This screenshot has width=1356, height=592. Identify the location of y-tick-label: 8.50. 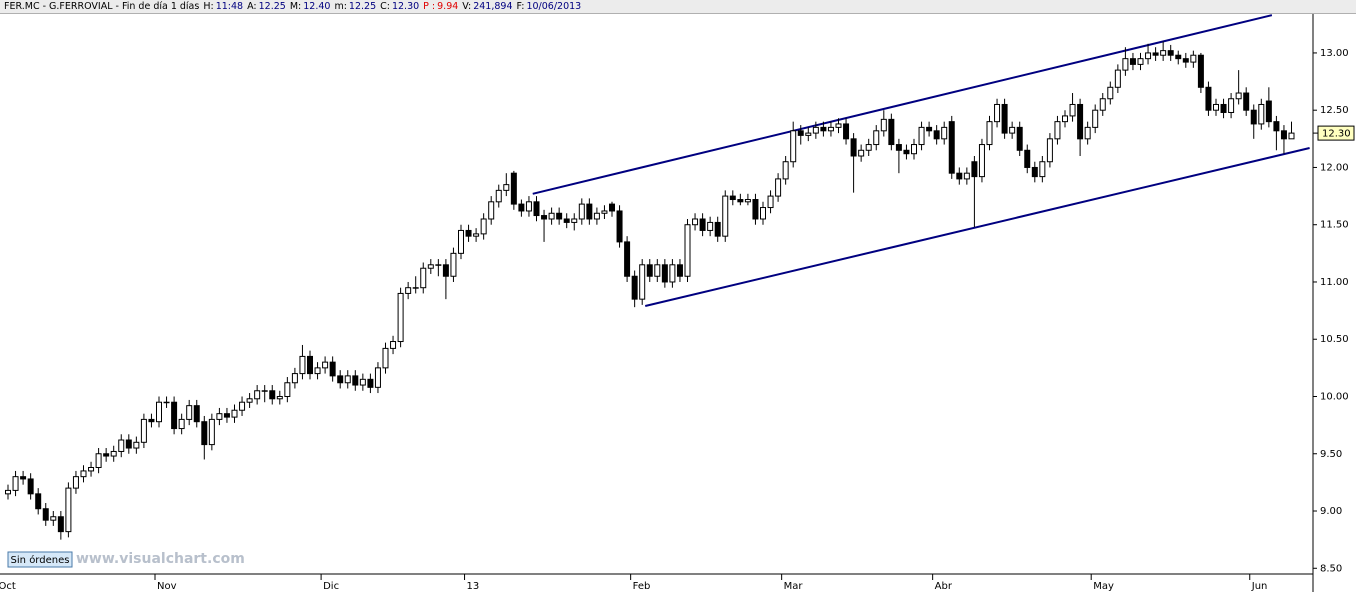
(1331, 568).